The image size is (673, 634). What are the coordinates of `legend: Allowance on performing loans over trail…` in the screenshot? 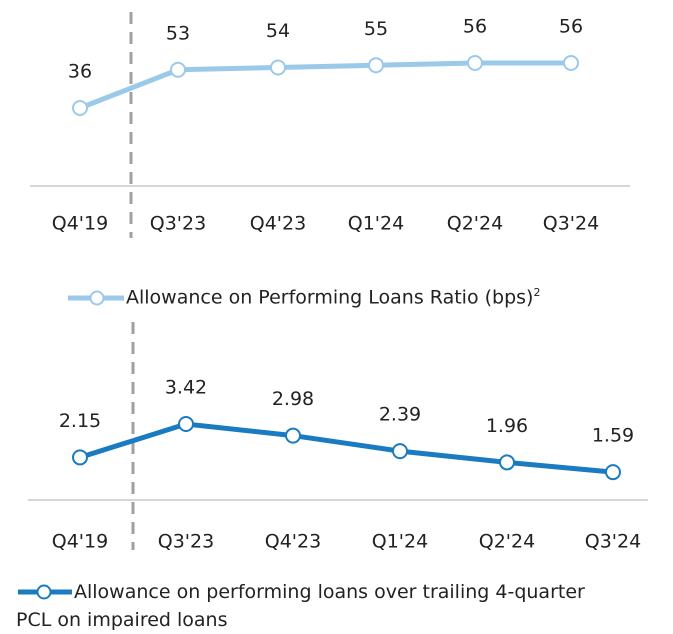 It's located at (341, 606).